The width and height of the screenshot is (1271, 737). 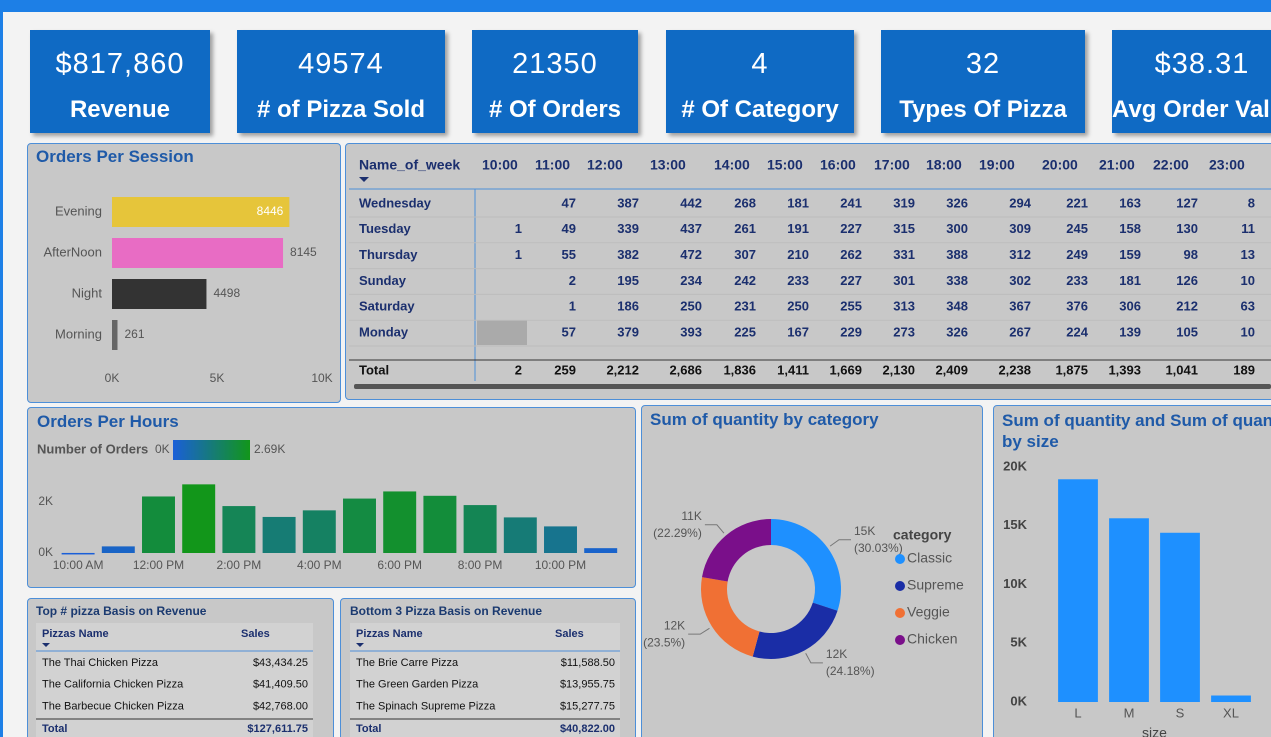 What do you see at coordinates (997, 165) in the screenshot?
I see `matrix-column-header: 19:00` at bounding box center [997, 165].